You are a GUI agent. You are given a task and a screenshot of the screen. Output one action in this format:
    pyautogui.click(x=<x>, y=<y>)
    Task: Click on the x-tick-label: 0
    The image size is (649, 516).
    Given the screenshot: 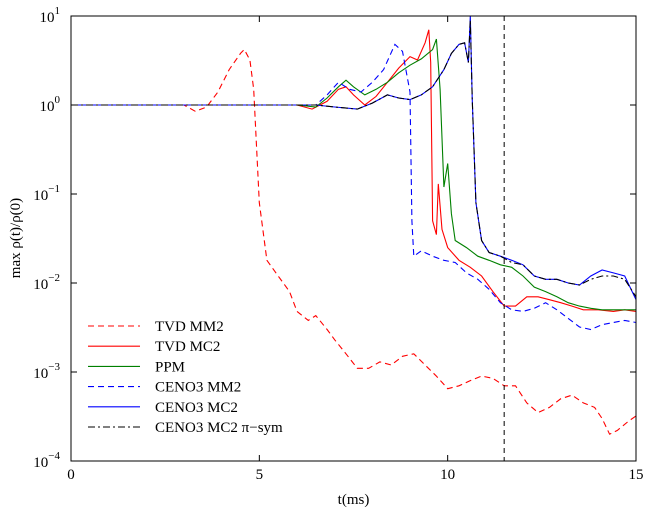 What is the action you would take?
    pyautogui.click(x=71, y=475)
    